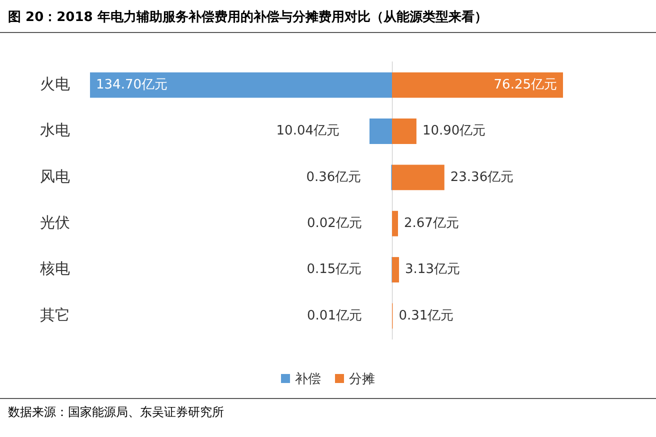  I want to click on y-tick-label: 核电, so click(54, 269).